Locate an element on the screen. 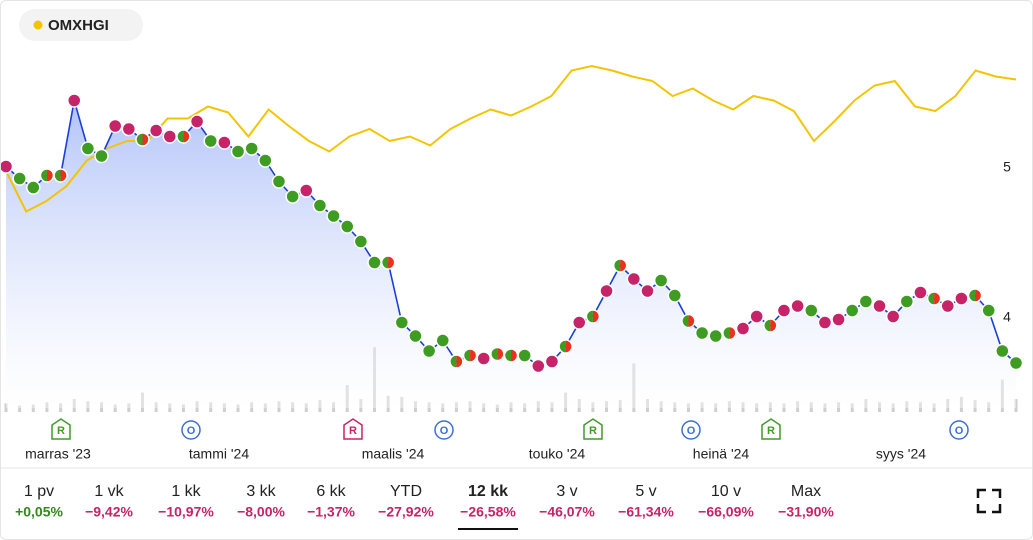 The image size is (1033, 540). period-label: YTD is located at coordinates (406, 491).